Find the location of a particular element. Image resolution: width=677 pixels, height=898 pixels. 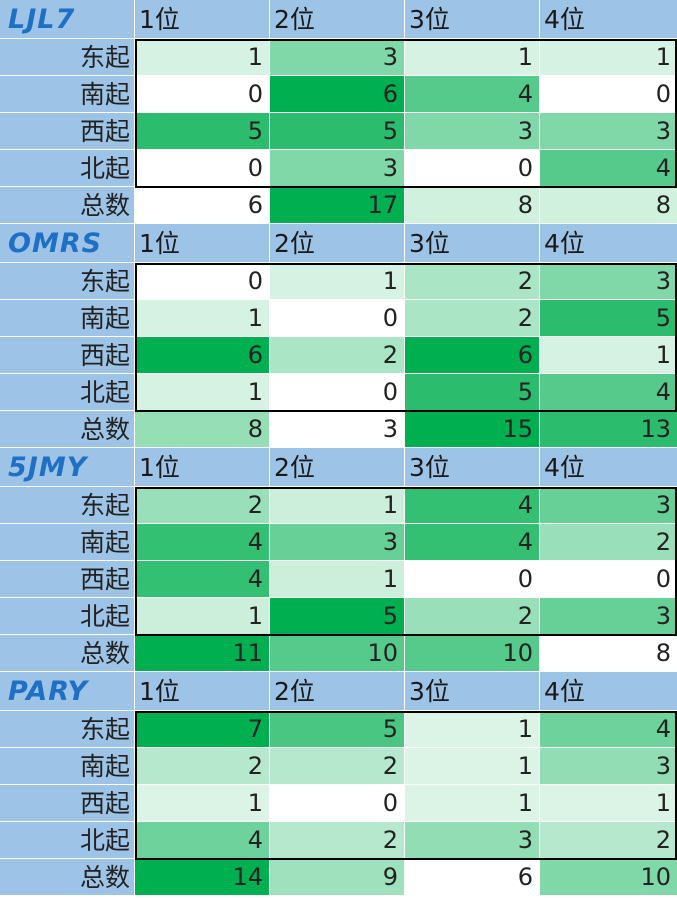

total-cell: 14 is located at coordinates (202, 877).